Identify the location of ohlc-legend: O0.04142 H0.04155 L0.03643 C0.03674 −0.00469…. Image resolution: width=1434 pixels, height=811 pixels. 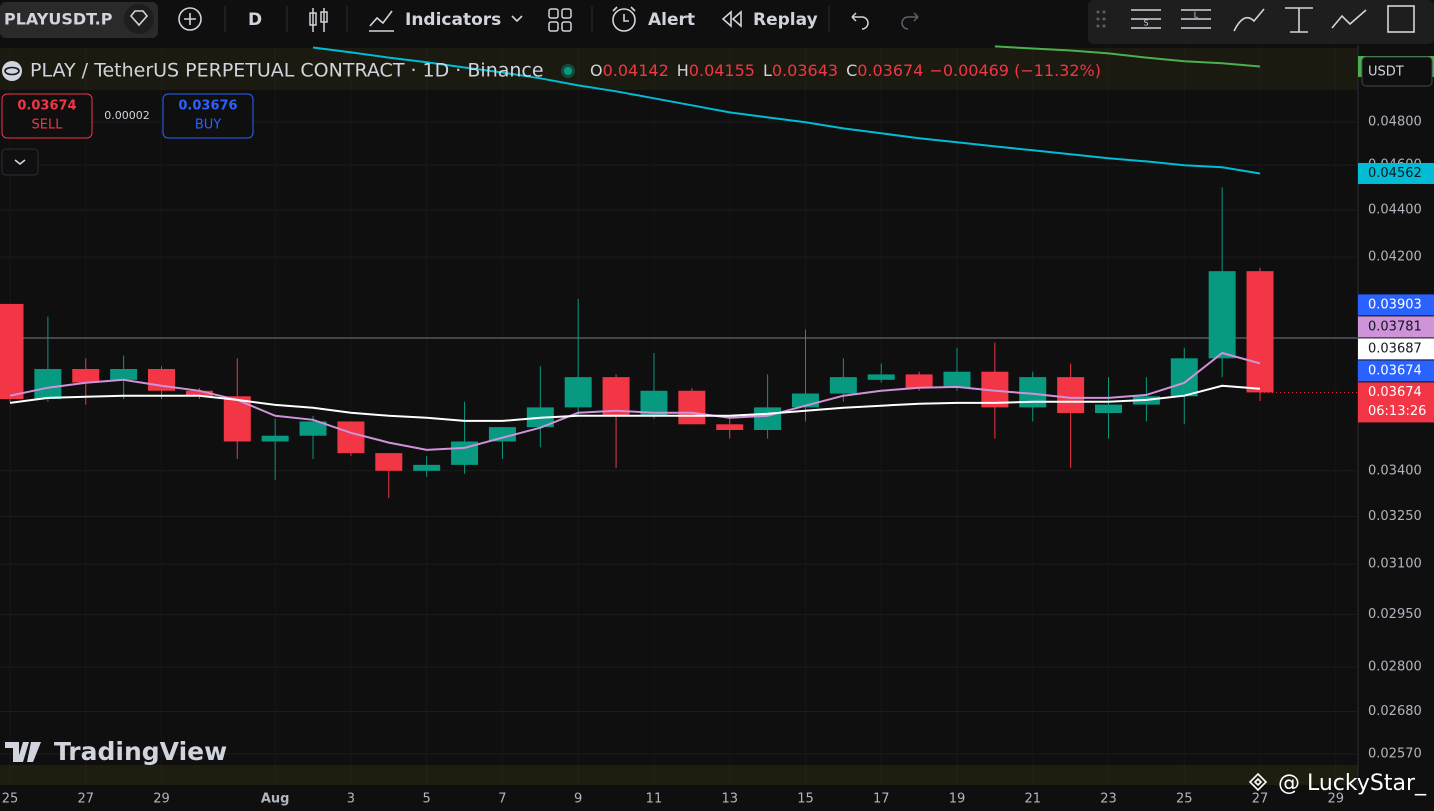
(845, 70).